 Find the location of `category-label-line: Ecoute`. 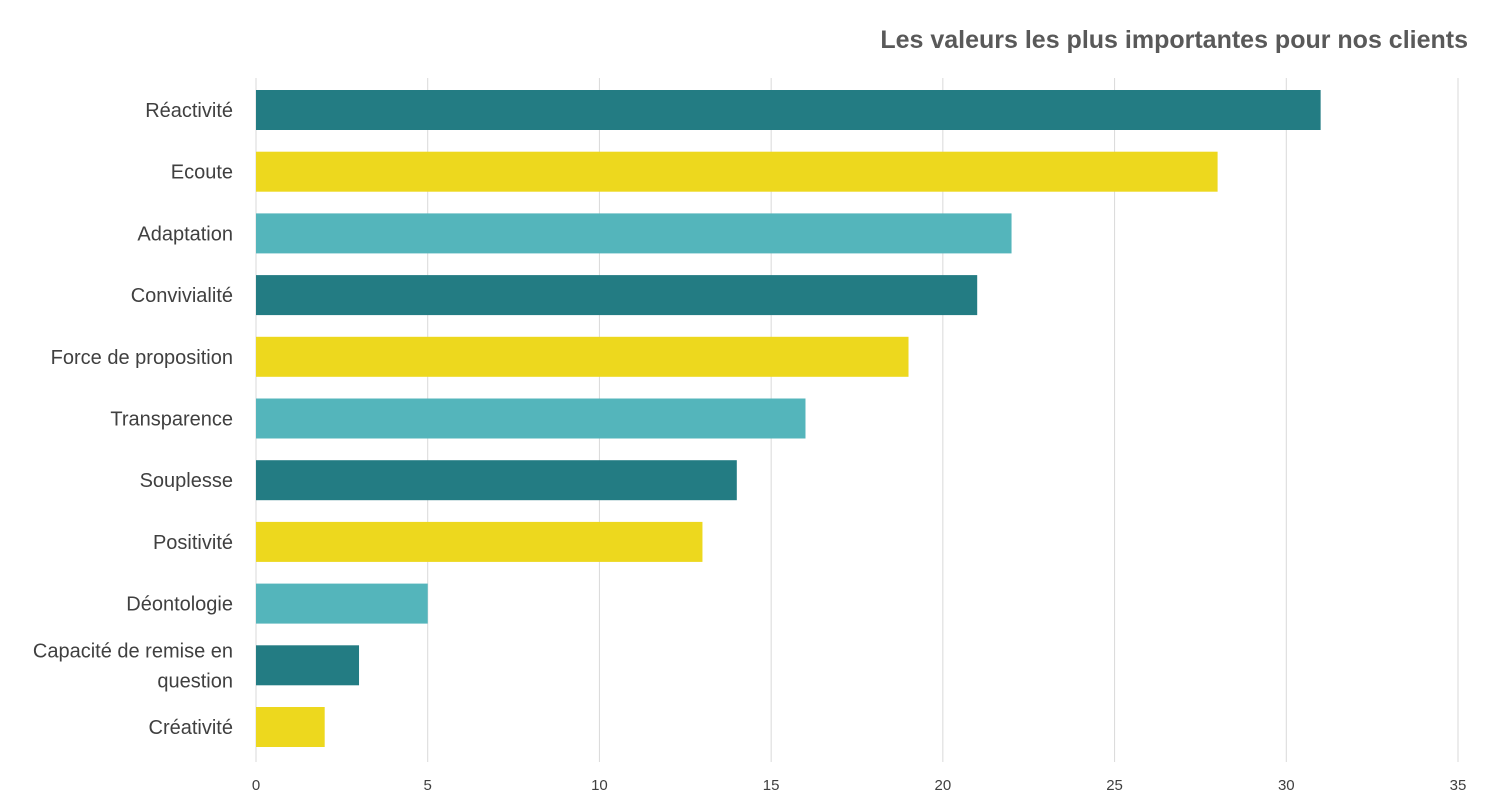

category-label-line: Ecoute is located at coordinates (202, 173).